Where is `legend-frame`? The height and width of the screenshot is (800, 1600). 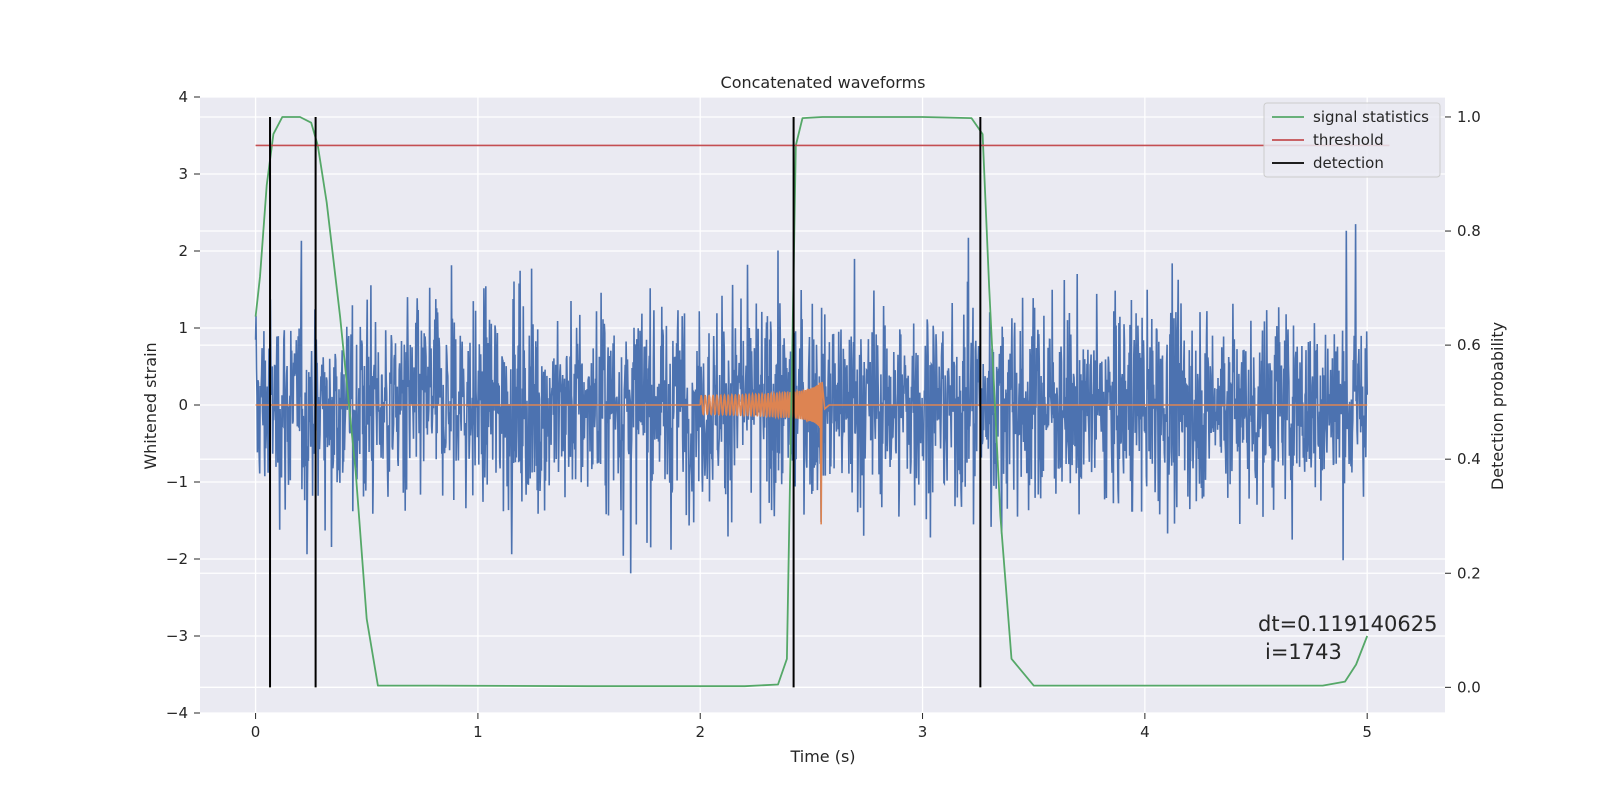 legend-frame is located at coordinates (1352, 140).